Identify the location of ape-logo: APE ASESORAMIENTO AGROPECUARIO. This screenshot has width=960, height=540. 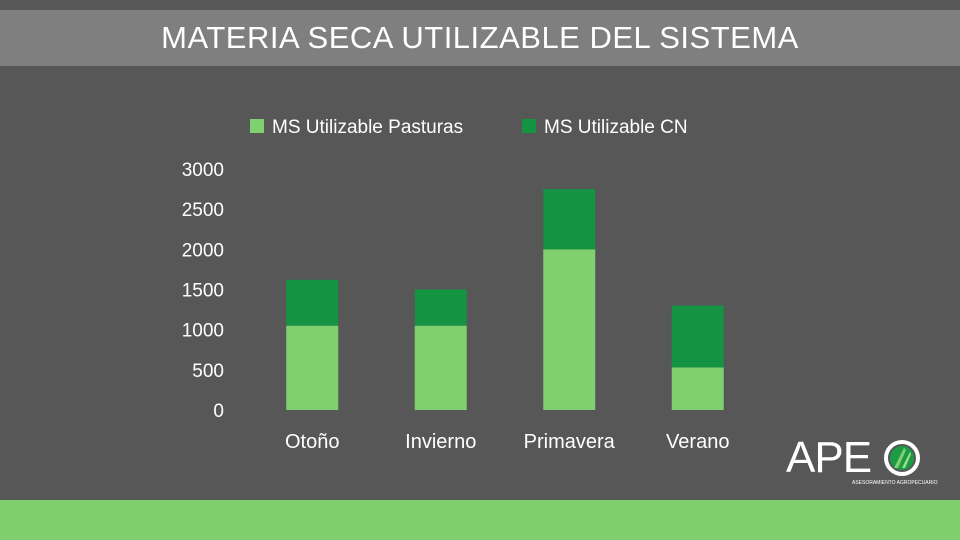
(861, 462).